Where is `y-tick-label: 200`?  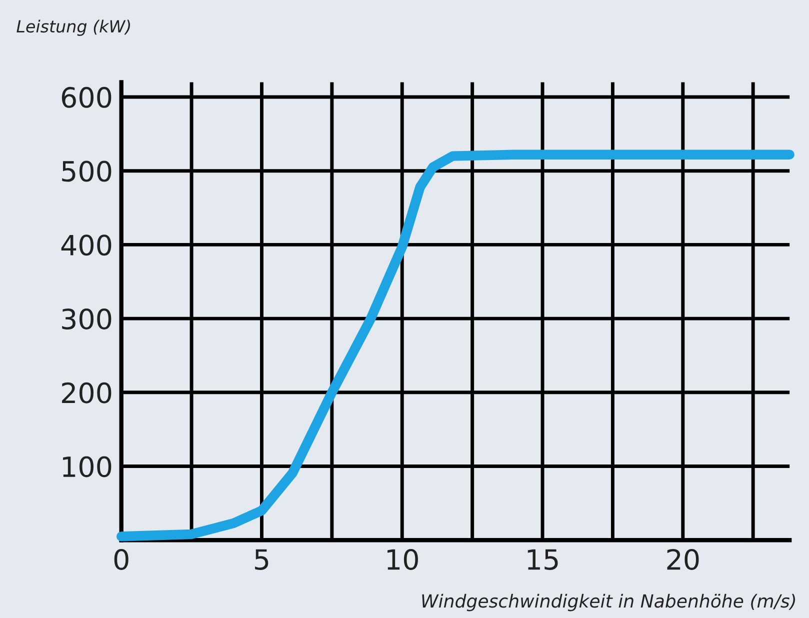
y-tick-label: 200 is located at coordinates (87, 393).